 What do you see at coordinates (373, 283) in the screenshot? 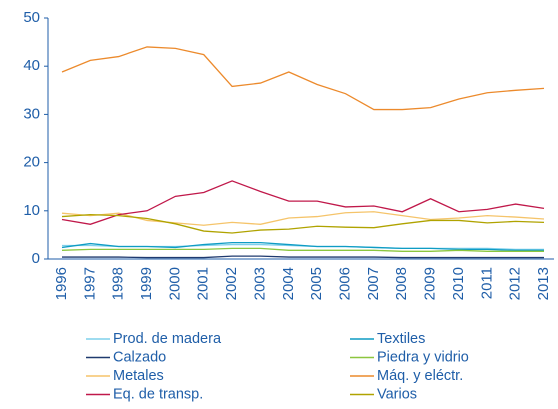
I see `x-tick-label: 2007` at bounding box center [373, 283].